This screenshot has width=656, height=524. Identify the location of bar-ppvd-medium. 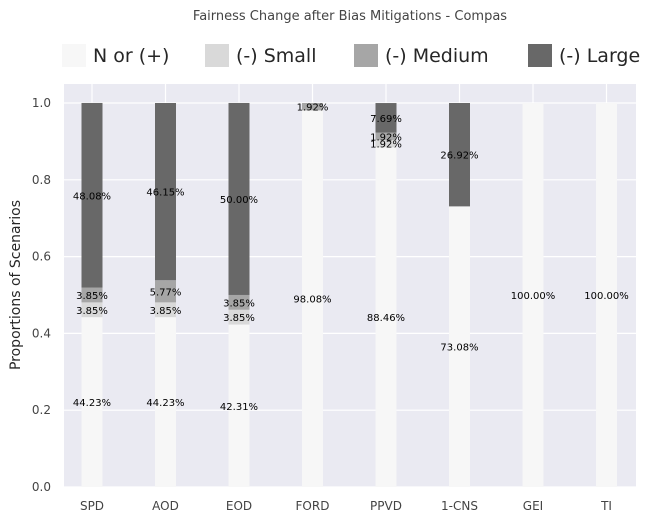
(386, 136).